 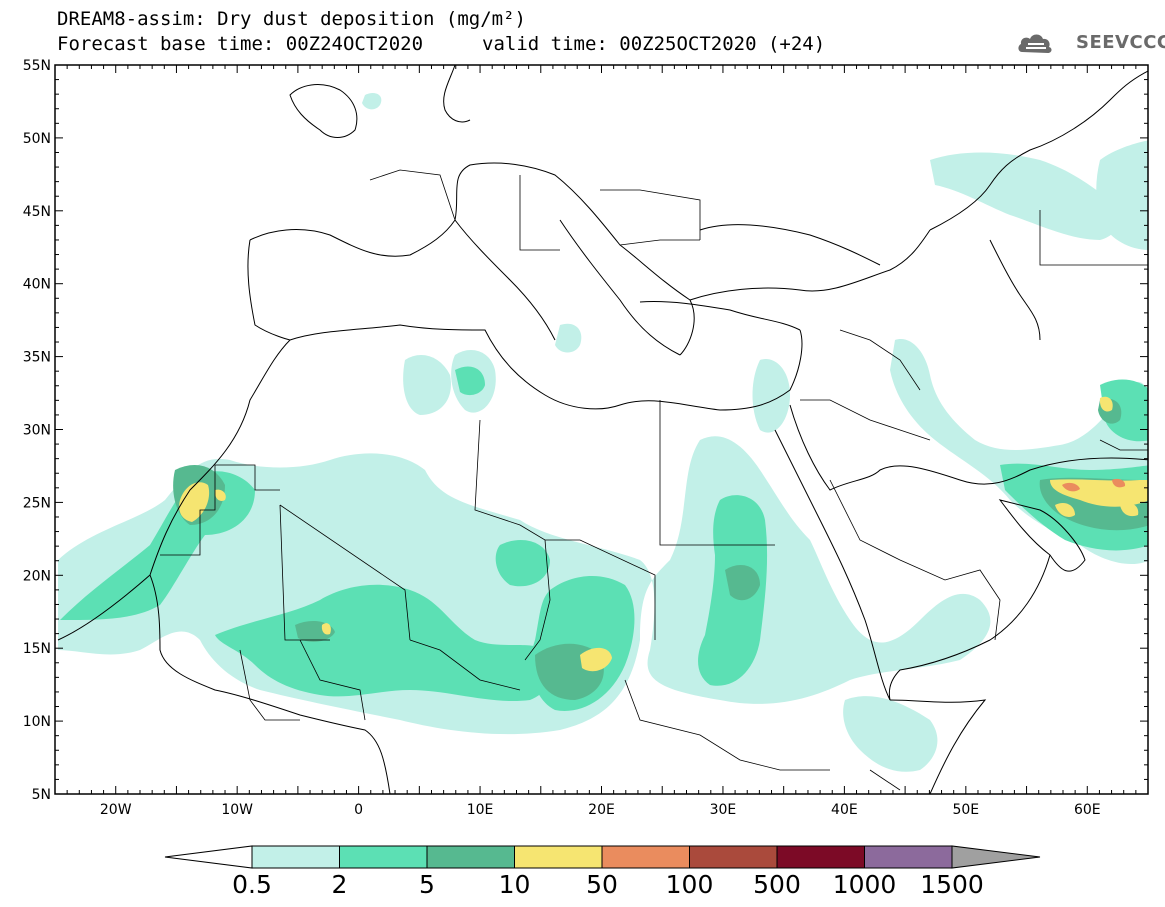 What do you see at coordinates (864, 884) in the screenshot?
I see `colorbar-label: 1000` at bounding box center [864, 884].